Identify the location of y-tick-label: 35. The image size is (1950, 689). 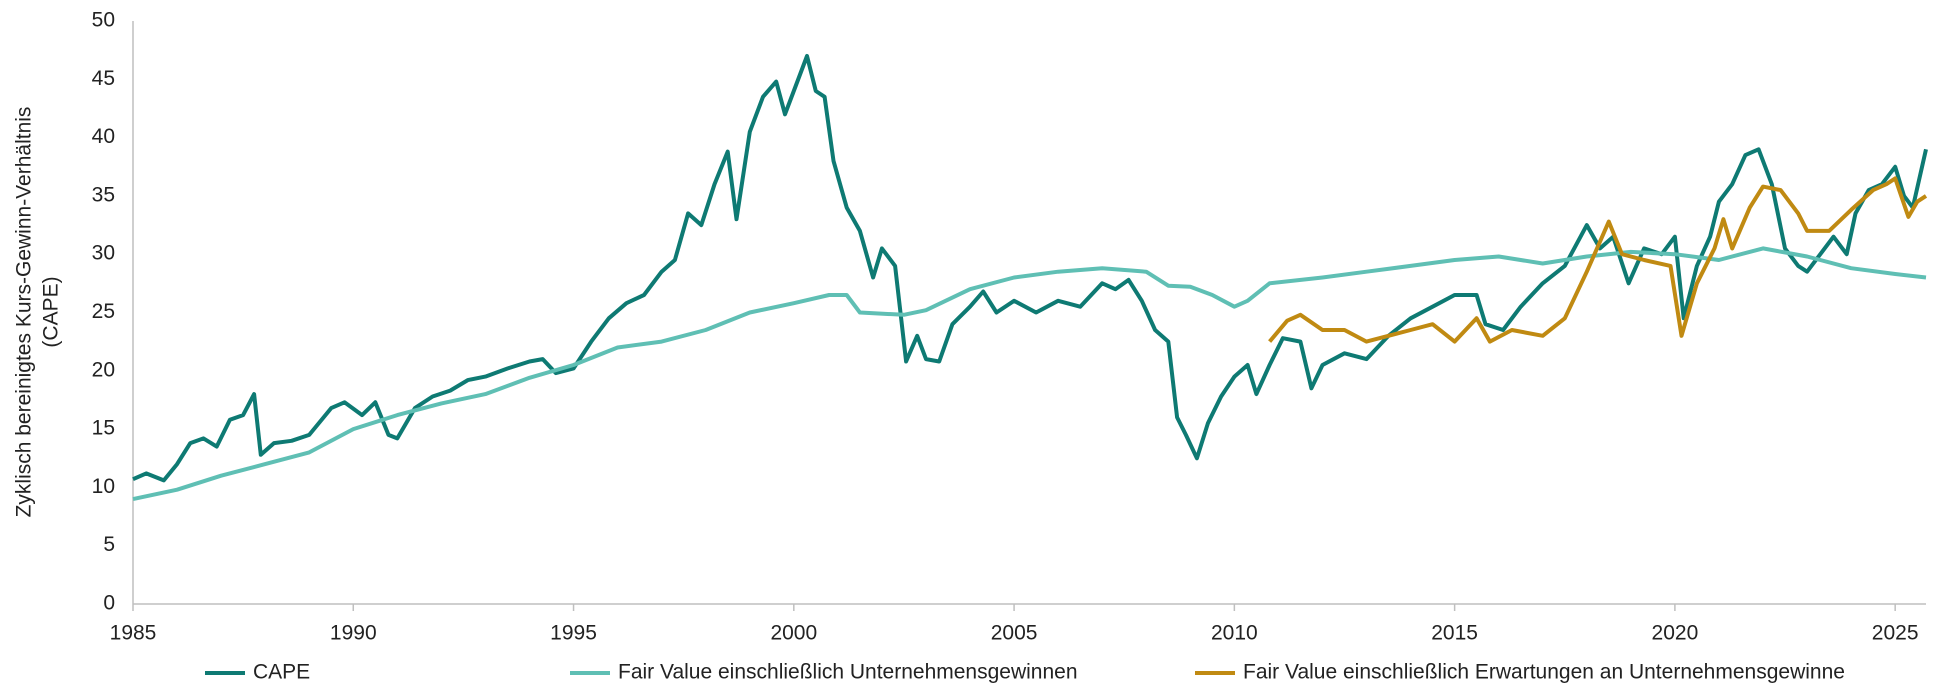
(103, 194).